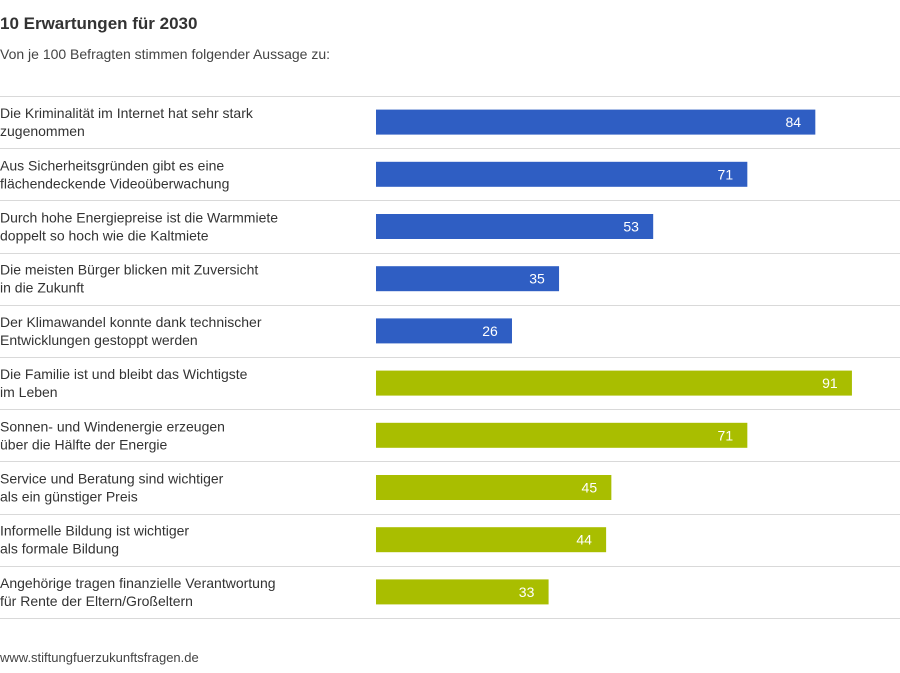  I want to click on category-label-line: Entwicklungen gestoppt werden, so click(99, 340).